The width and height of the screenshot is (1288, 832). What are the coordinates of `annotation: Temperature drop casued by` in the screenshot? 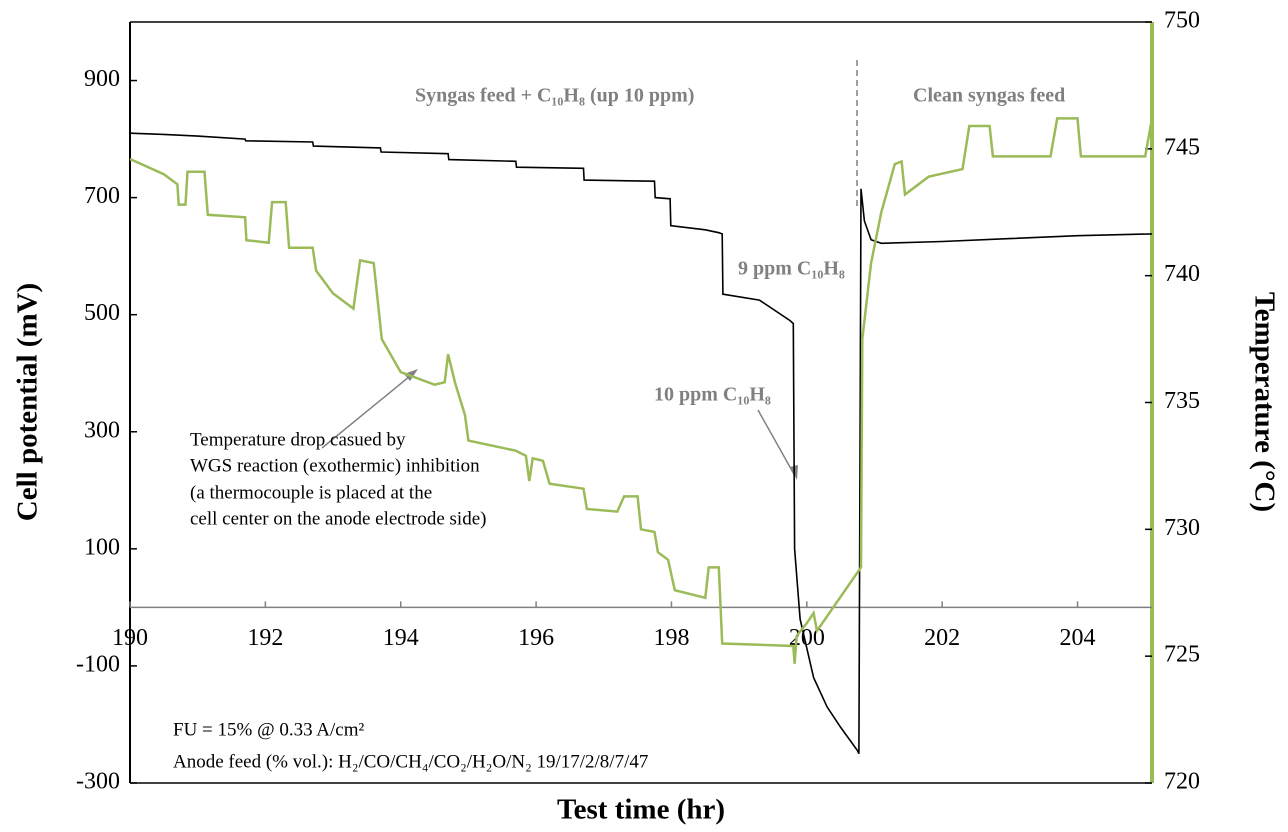 It's located at (298, 439).